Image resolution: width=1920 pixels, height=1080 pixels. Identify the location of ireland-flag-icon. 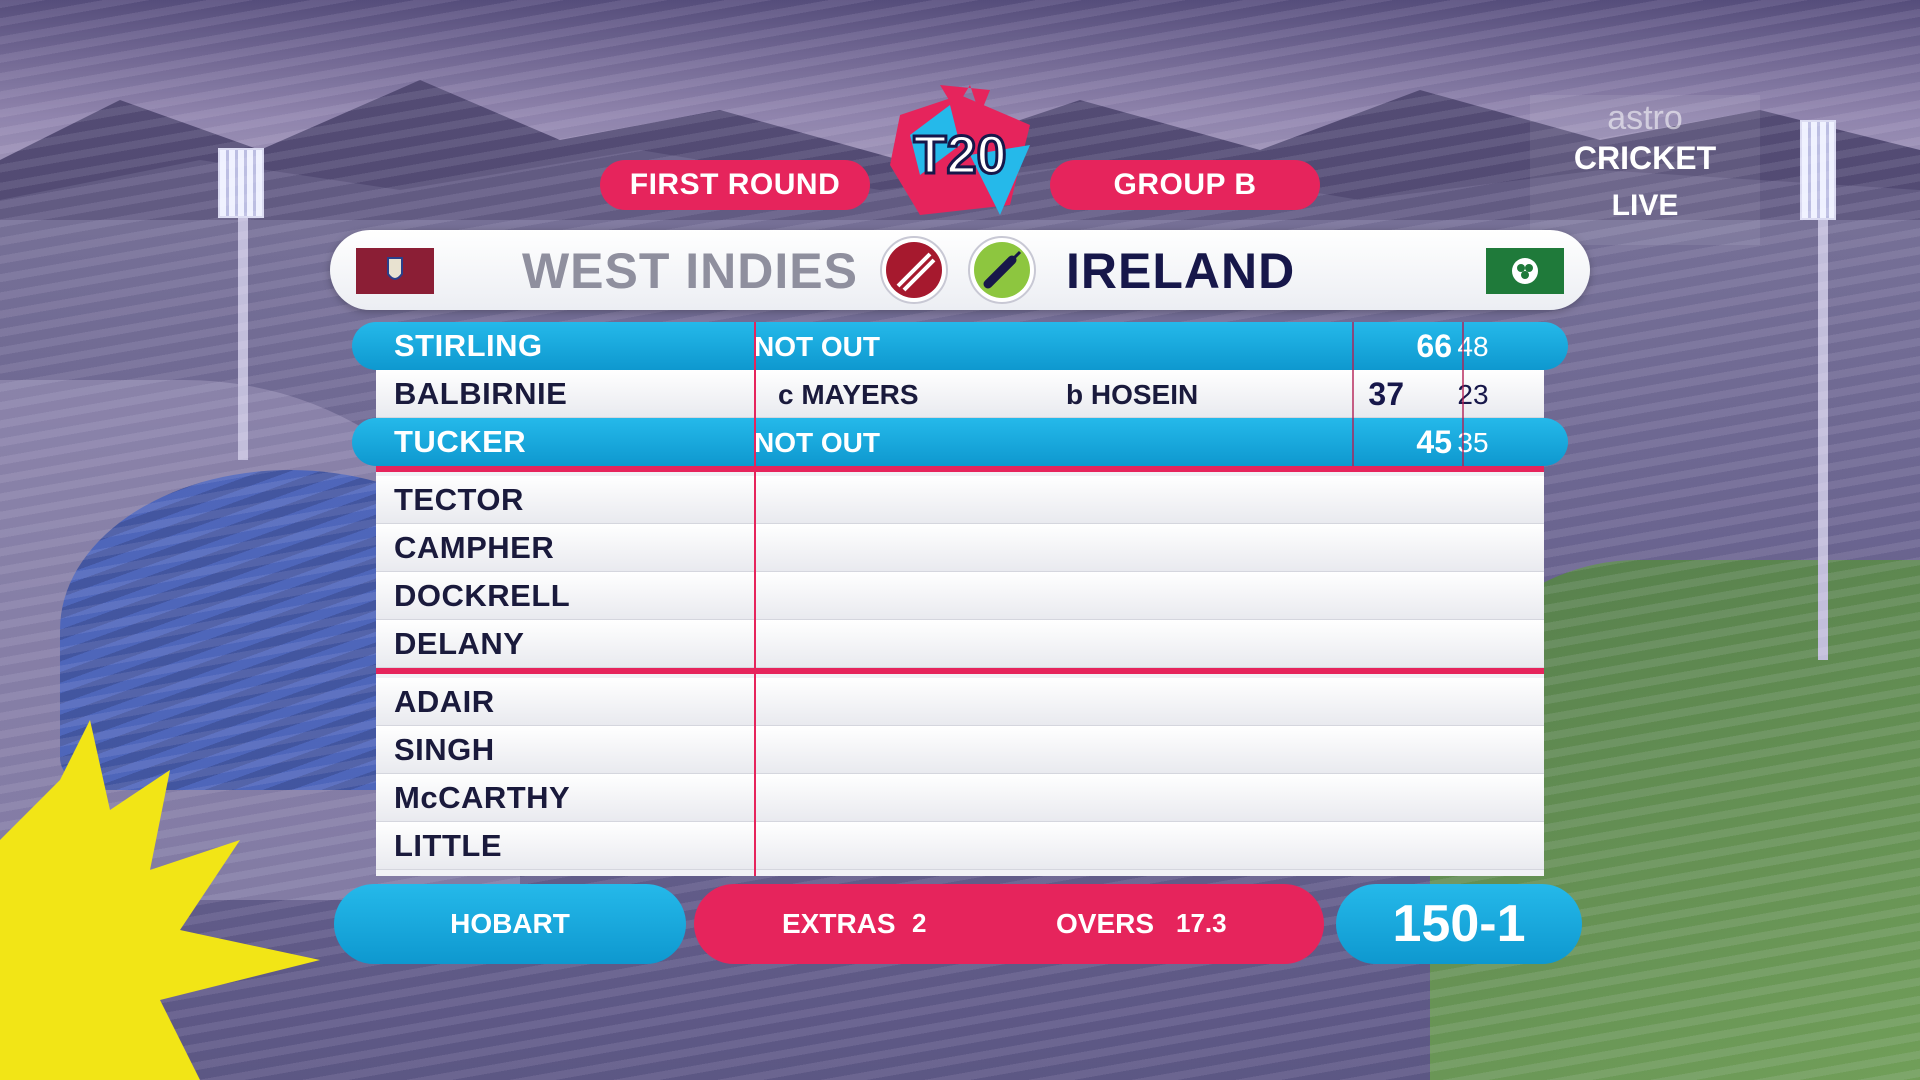
(1525, 271).